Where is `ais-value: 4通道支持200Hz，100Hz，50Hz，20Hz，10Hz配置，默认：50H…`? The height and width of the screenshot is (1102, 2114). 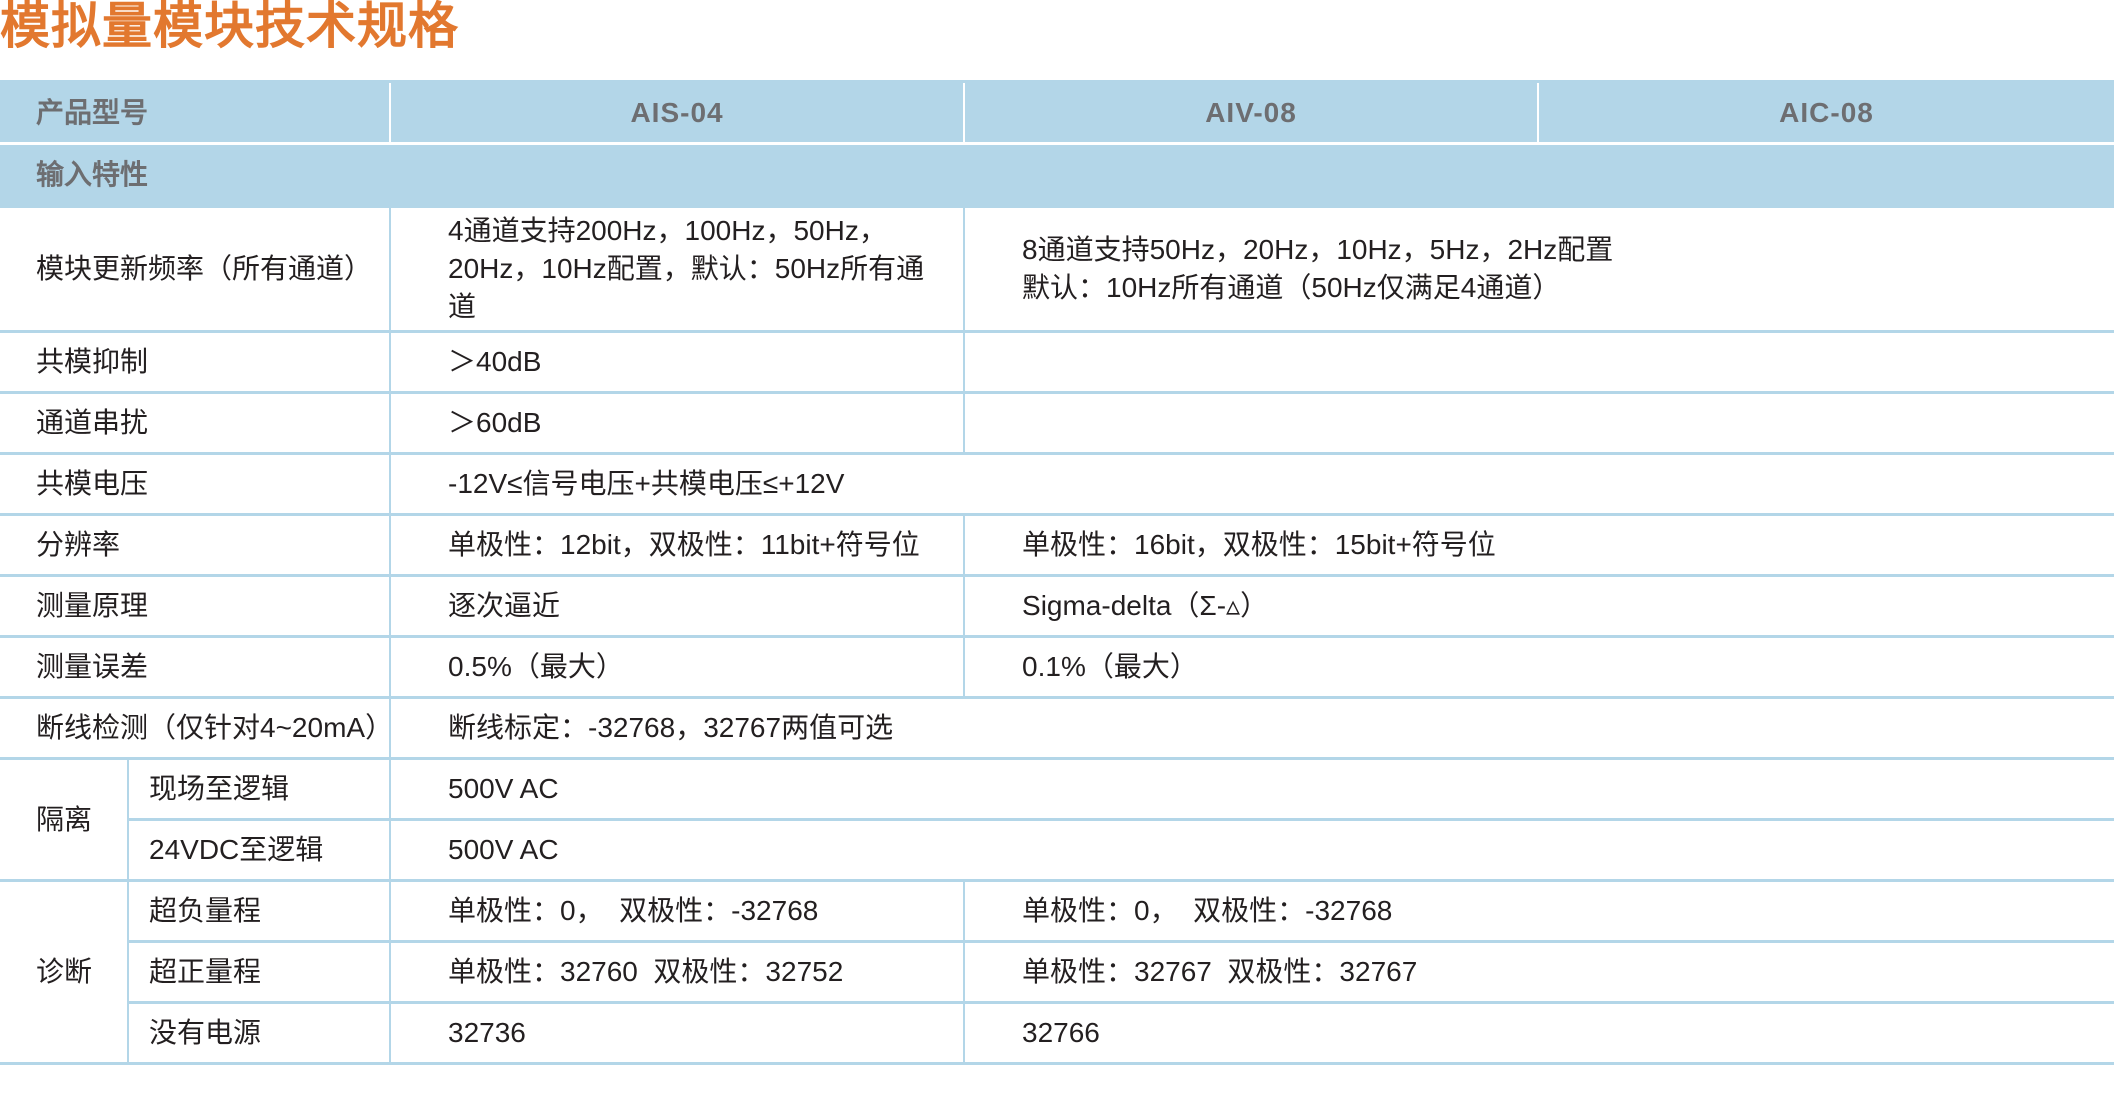
ais-value: 4通道支持200Hz，100Hz，50Hz，20Hz，10Hz配置，默认：50H… is located at coordinates (677, 269).